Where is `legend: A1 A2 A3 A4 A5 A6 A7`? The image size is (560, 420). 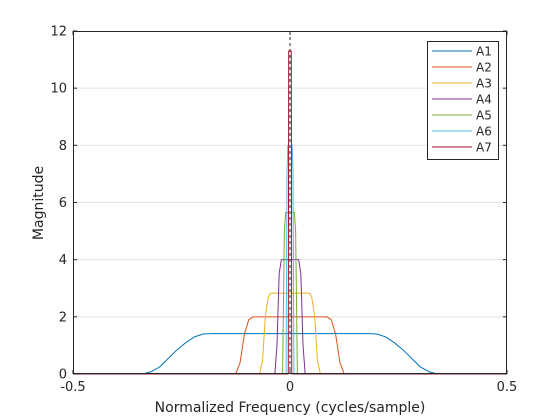 legend: A1 A2 A3 A4 A5 A6 A7 is located at coordinates (463, 100).